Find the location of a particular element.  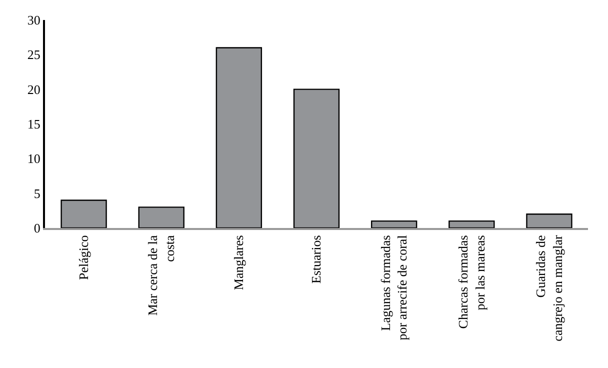

y-tick-label: 25 is located at coordinates (33, 54).